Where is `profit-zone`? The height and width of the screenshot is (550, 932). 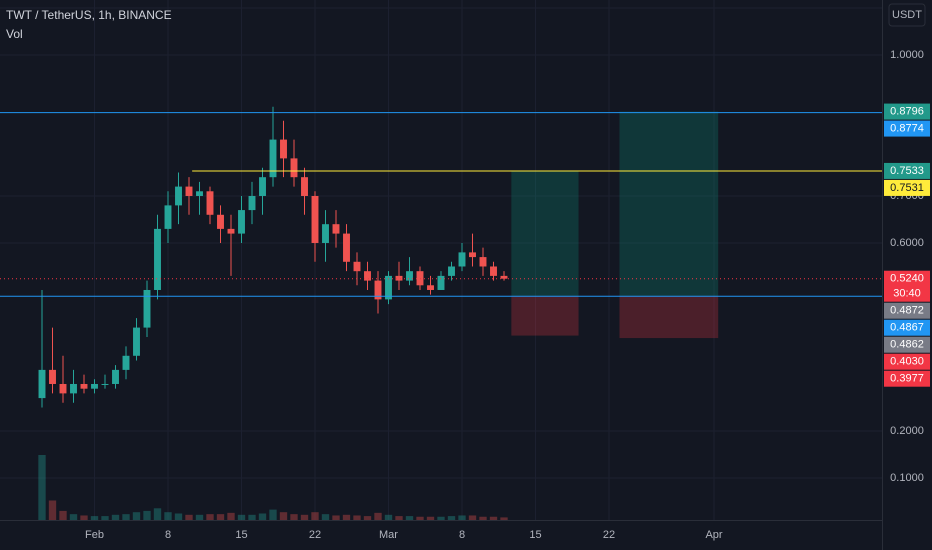
profit-zone is located at coordinates (545, 233).